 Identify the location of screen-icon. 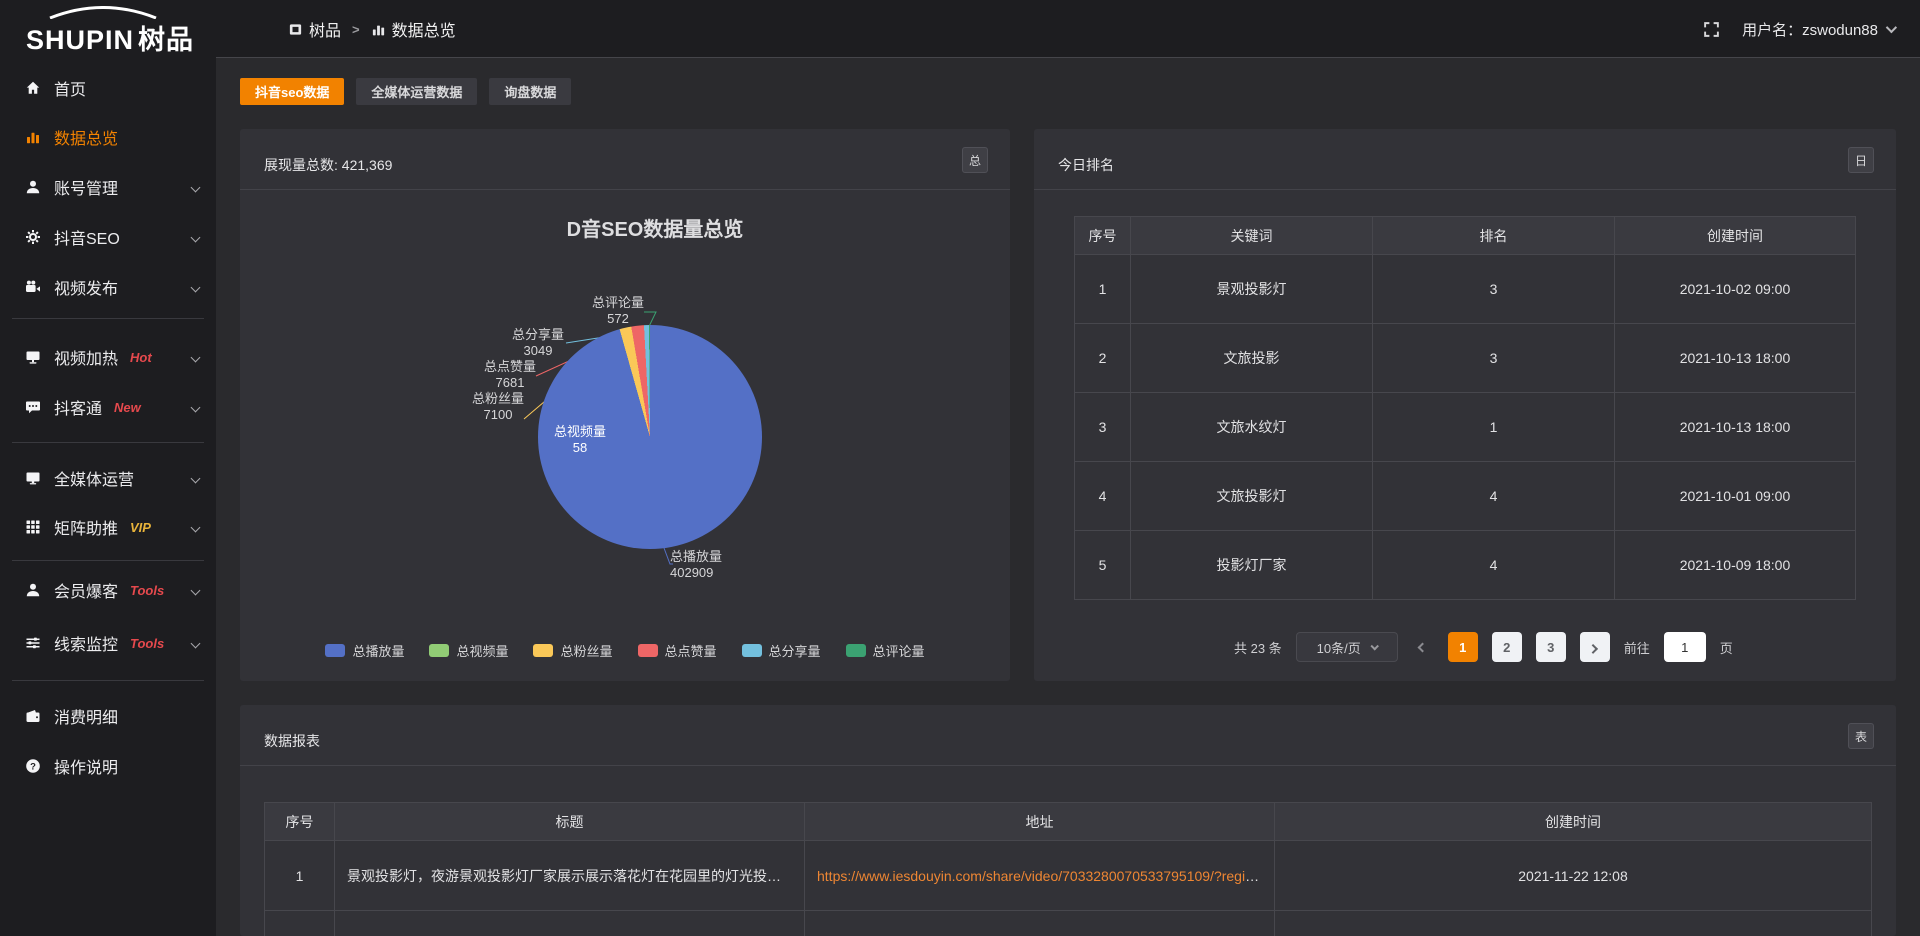
(33, 357).